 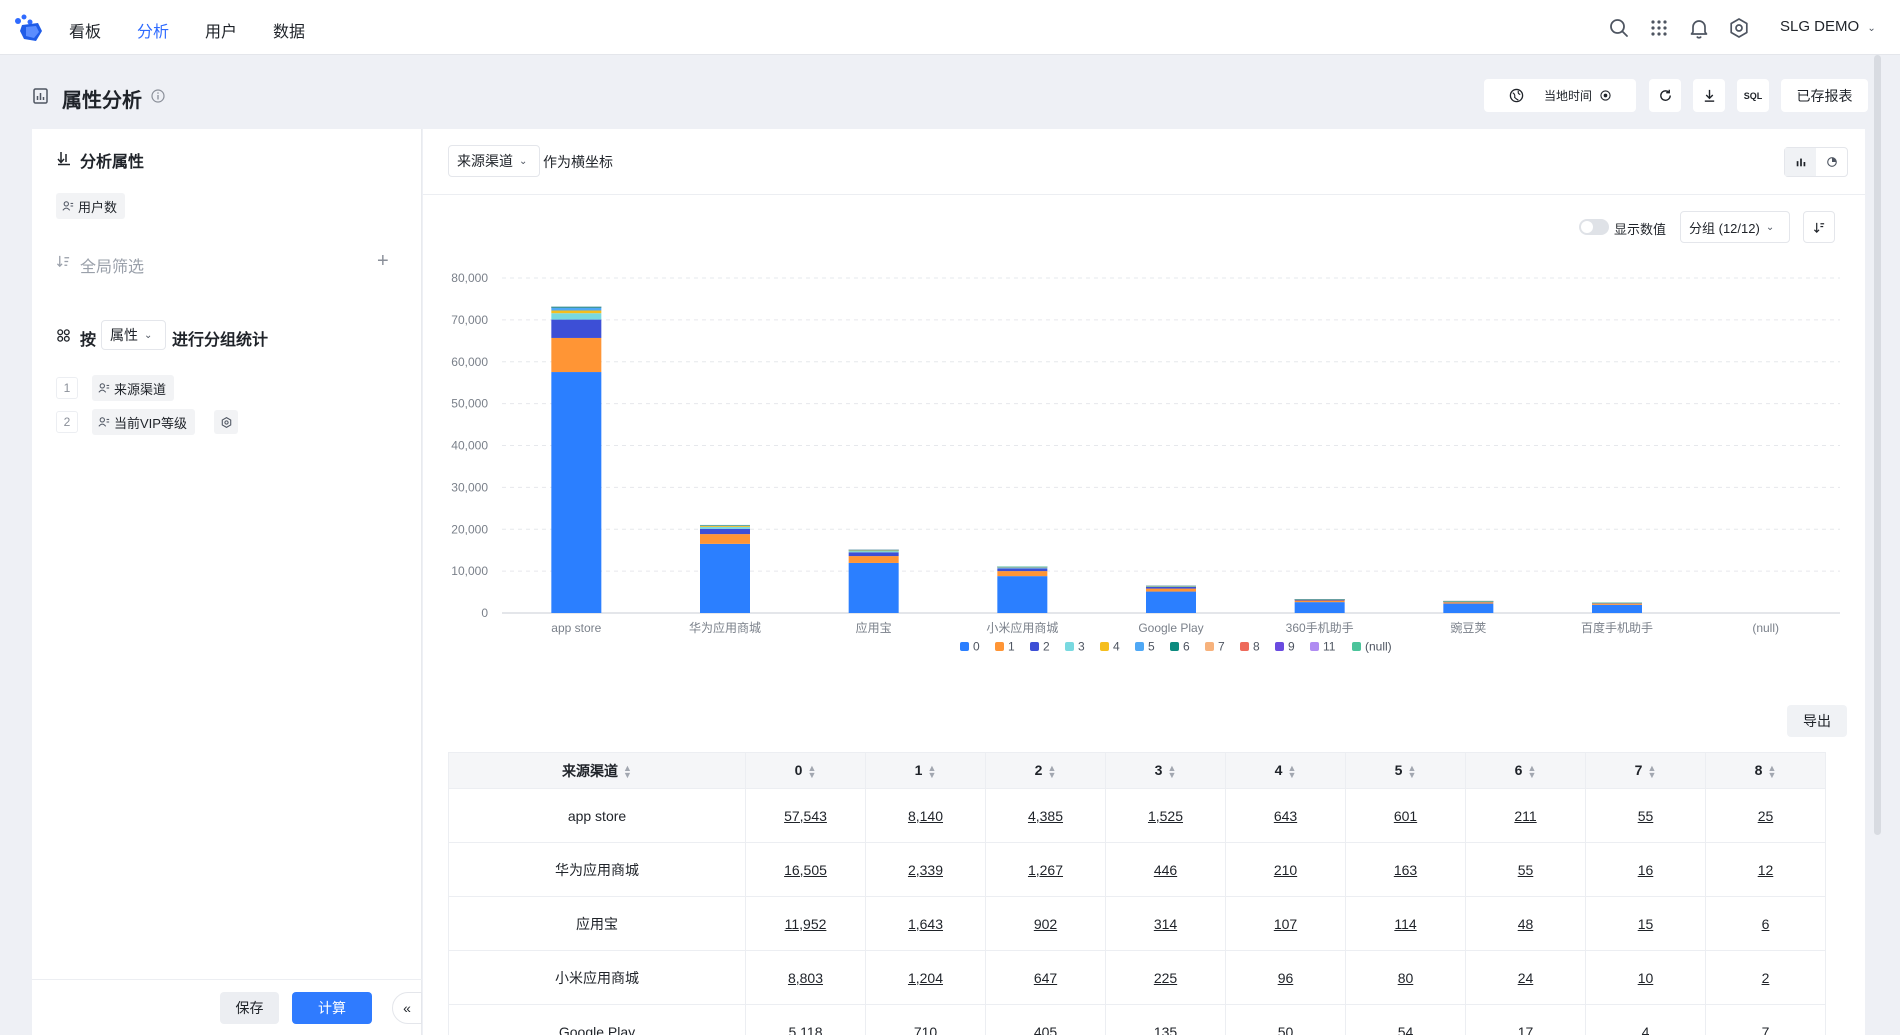 I want to click on calculate-button: 计算, so click(x=332, y=1008).